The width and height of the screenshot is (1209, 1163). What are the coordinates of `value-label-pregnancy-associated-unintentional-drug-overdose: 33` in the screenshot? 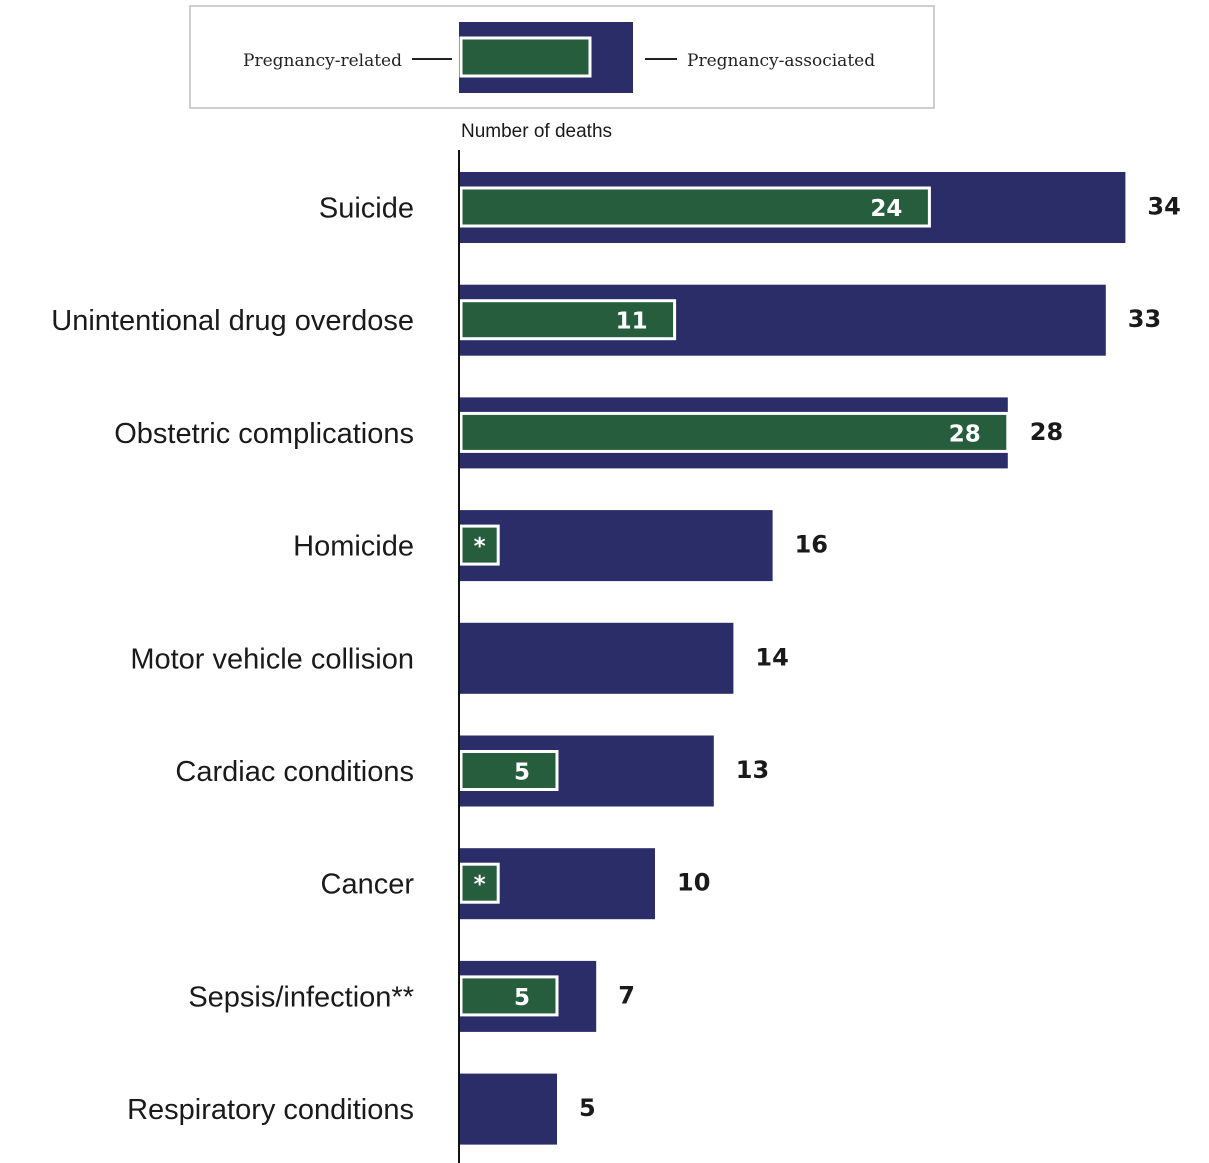 It's located at (1144, 319).